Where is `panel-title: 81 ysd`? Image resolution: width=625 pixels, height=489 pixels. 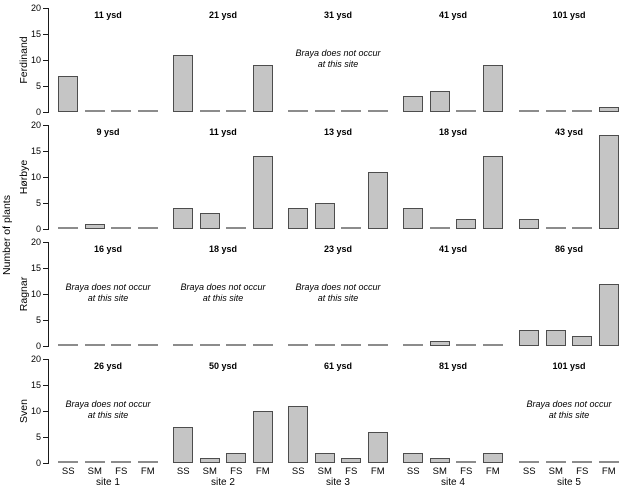
panel-title: 81 ysd is located at coordinates (453, 366).